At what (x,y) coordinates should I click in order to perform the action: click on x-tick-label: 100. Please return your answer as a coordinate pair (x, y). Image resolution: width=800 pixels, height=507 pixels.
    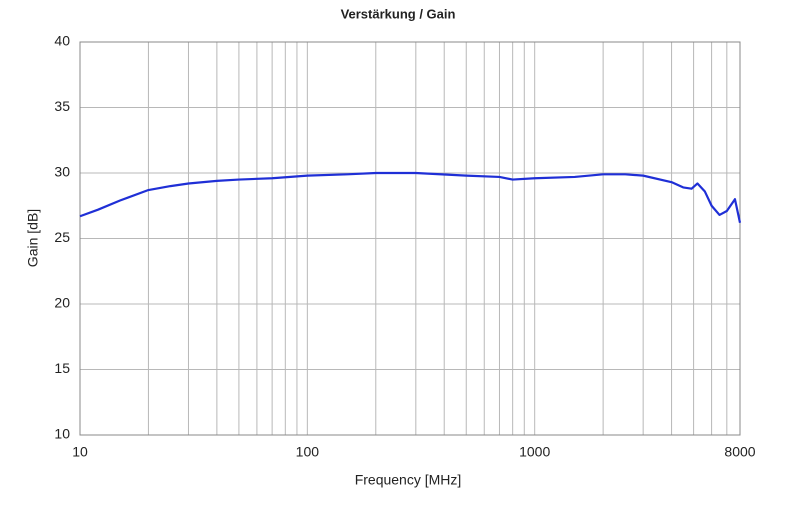
    Looking at the image, I should click on (308, 452).